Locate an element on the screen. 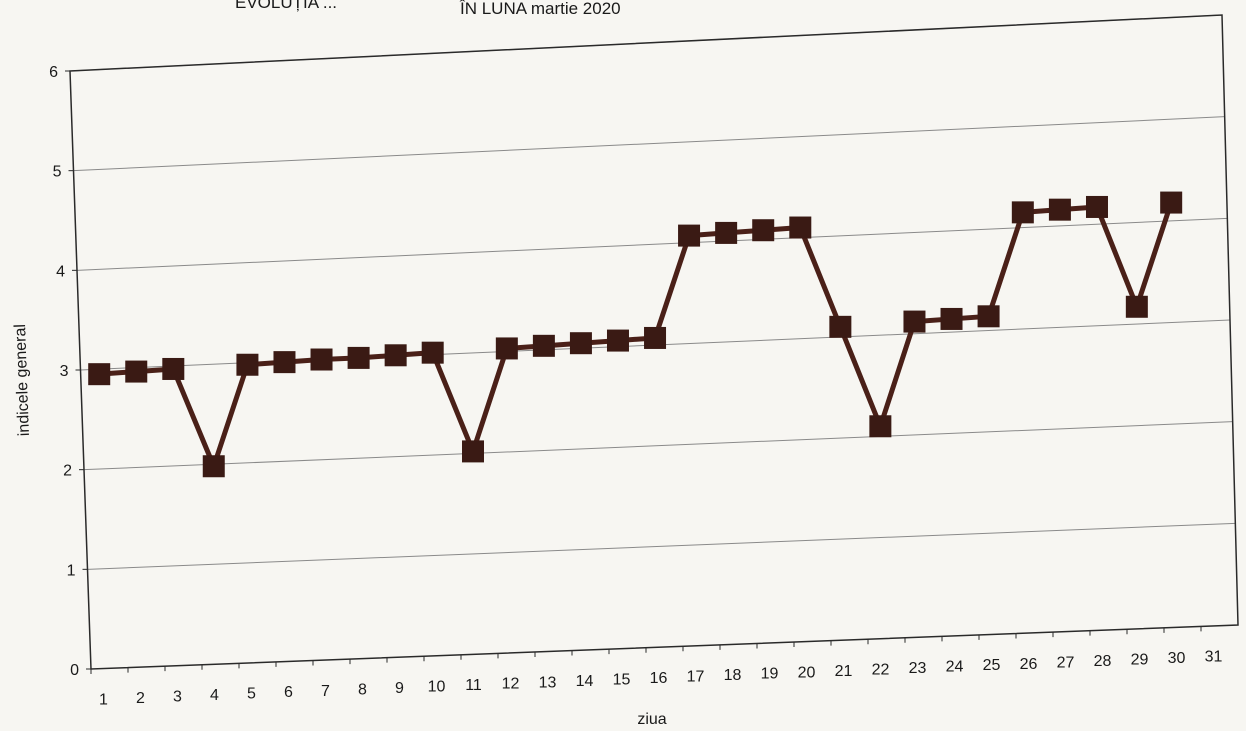 This screenshot has height=731, width=1246. y-tick-label: 2 is located at coordinates (67, 471).